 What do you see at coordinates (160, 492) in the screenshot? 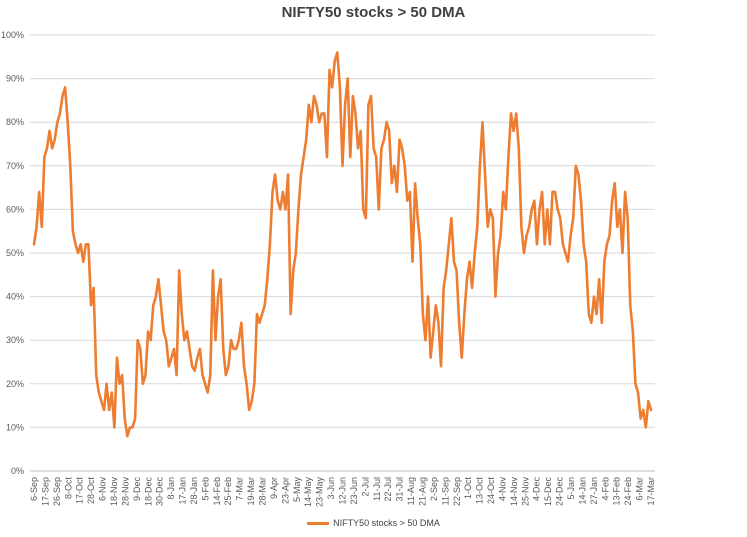
I see `x-tick-label: 30-Dec` at bounding box center [160, 492].